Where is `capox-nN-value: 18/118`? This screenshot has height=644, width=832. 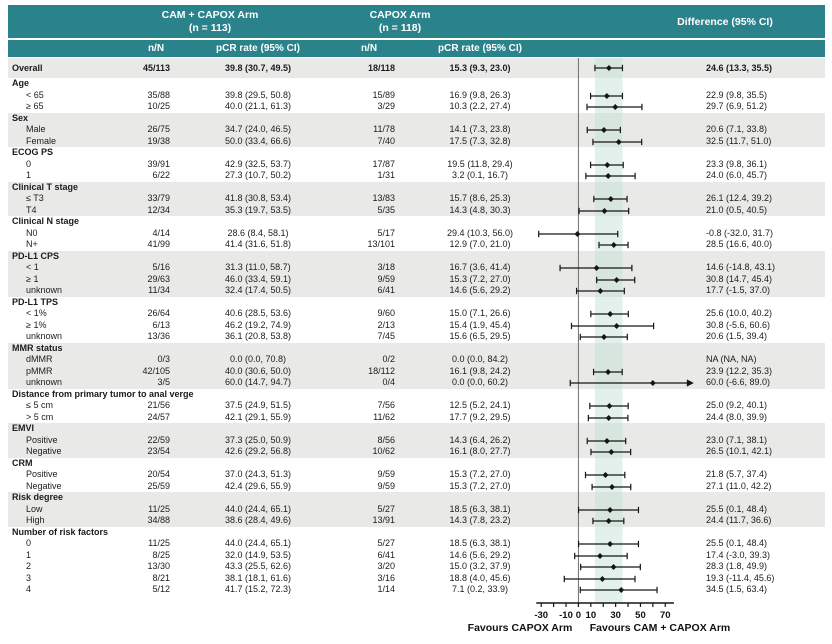
capox-nN-value: 18/118 is located at coordinates (381, 67).